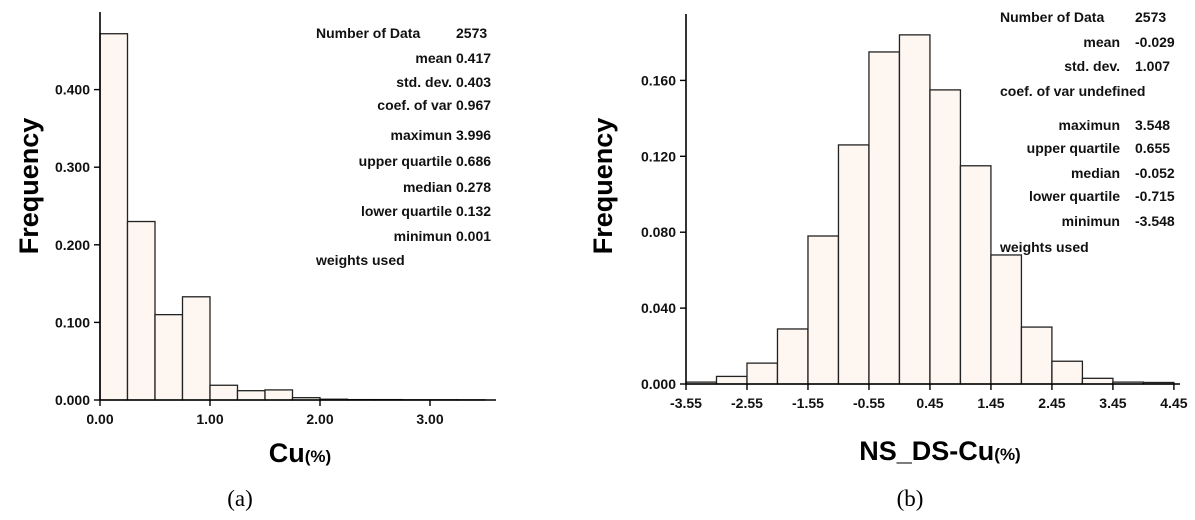  I want to click on y-ticks-a: 0.000 0.100 0.200 0.300 0.400, so click(77, 245).